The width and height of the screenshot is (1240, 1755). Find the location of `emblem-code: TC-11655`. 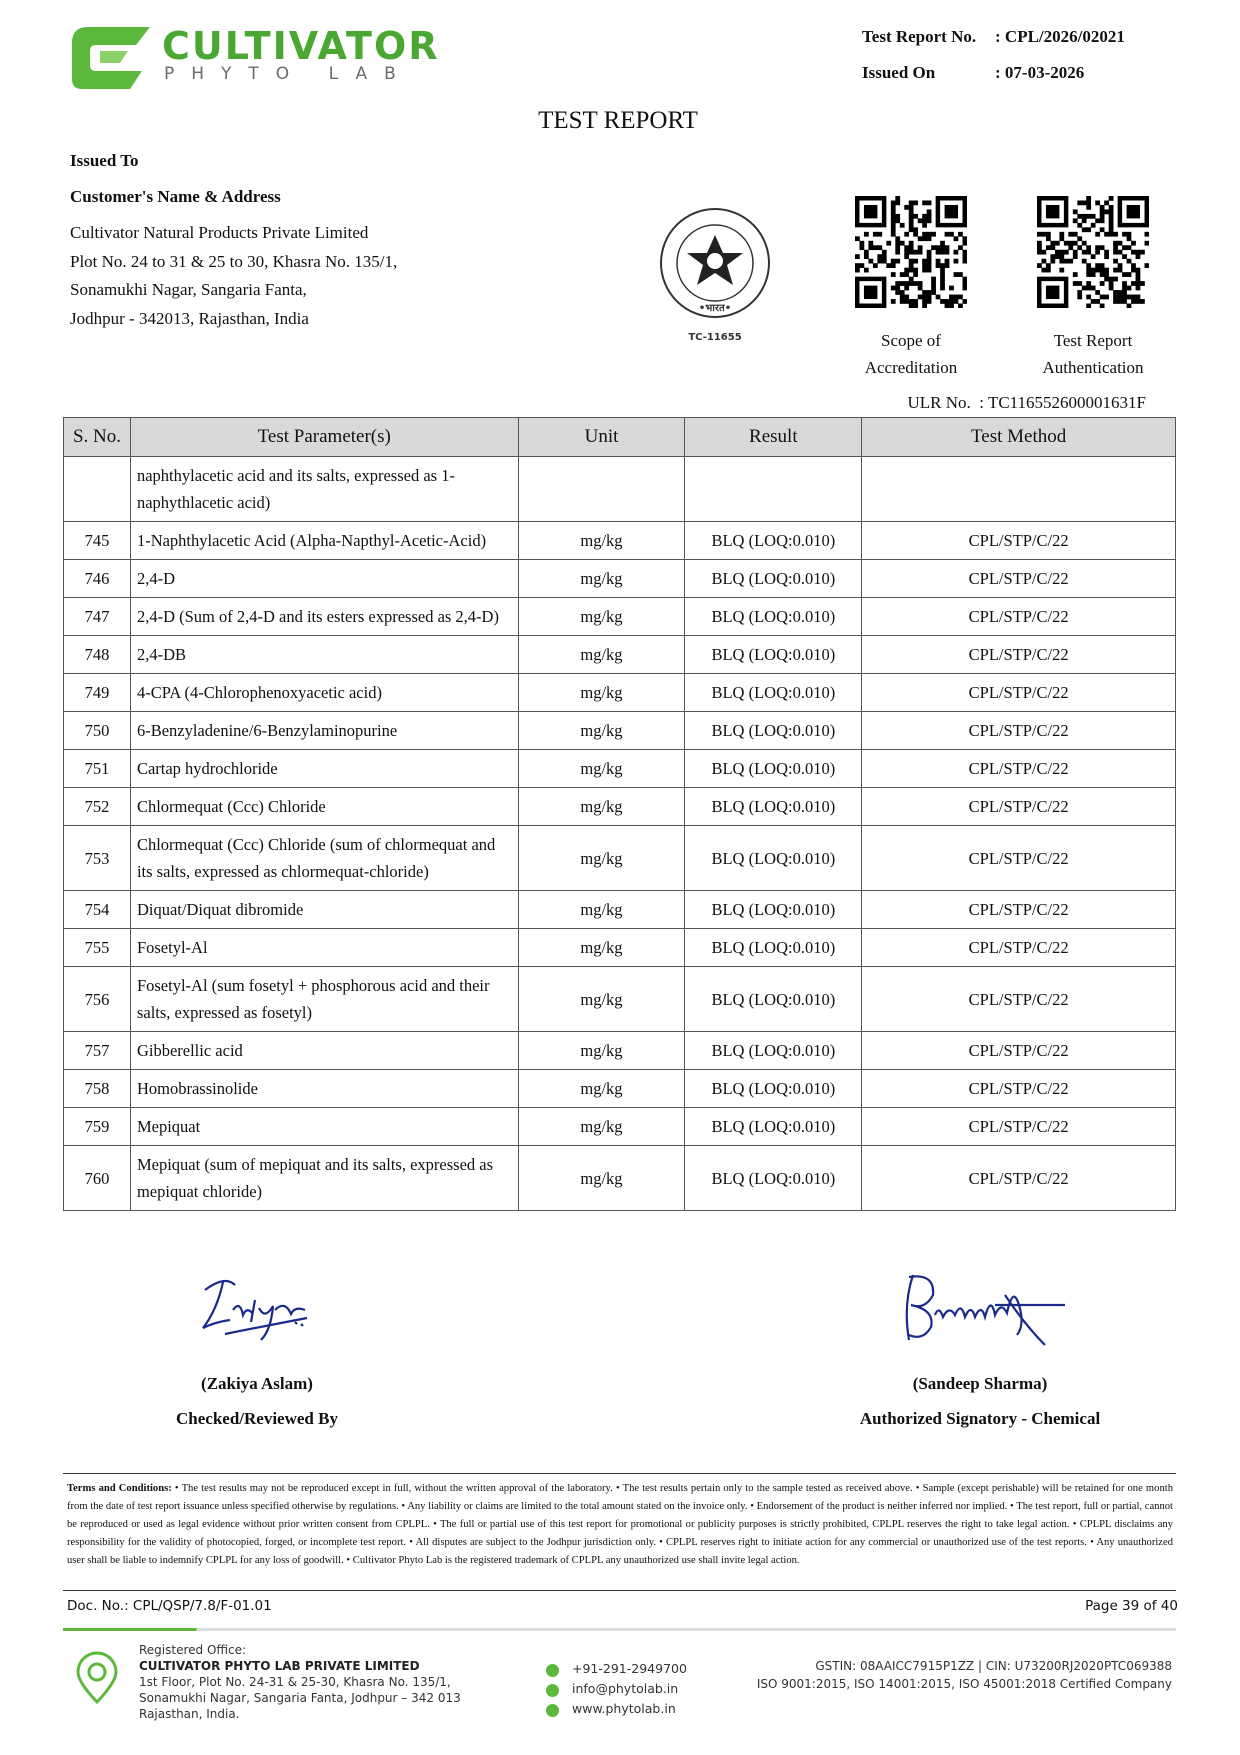

emblem-code: TC-11655 is located at coordinates (715, 337).